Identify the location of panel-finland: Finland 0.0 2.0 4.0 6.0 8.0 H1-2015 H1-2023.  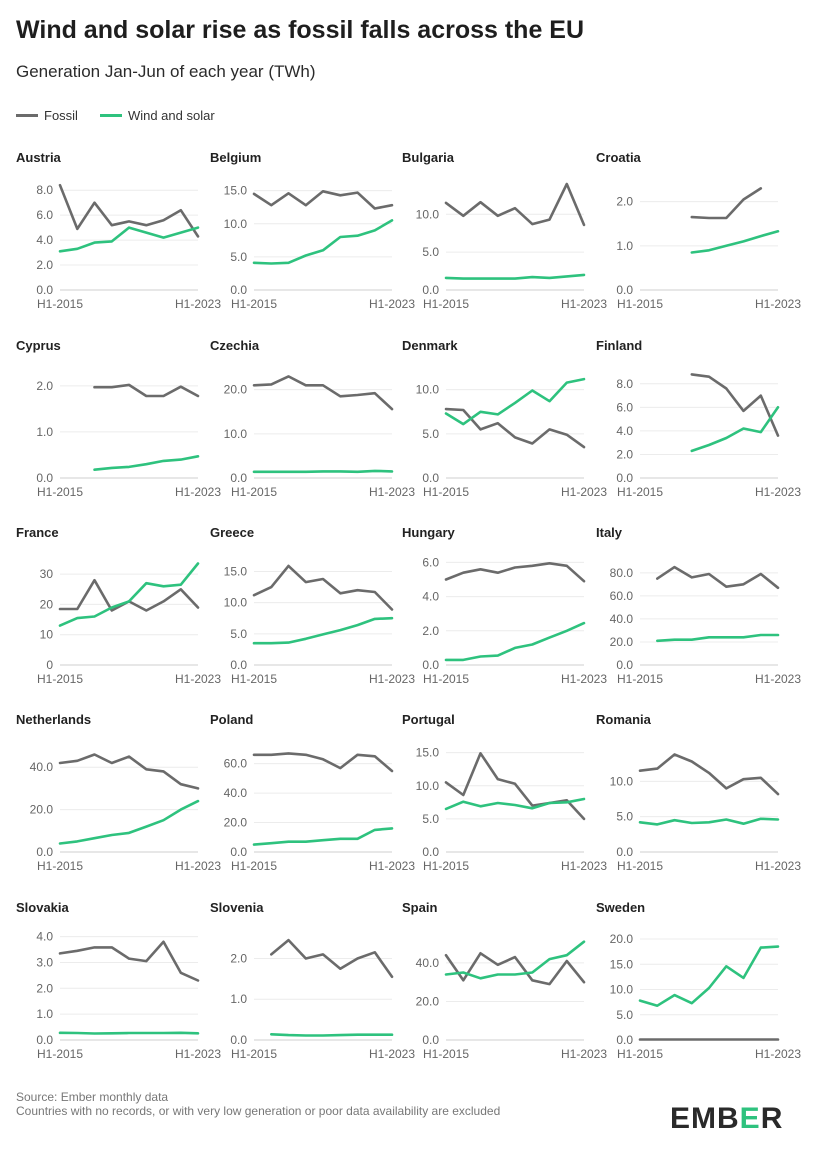
(698, 418).